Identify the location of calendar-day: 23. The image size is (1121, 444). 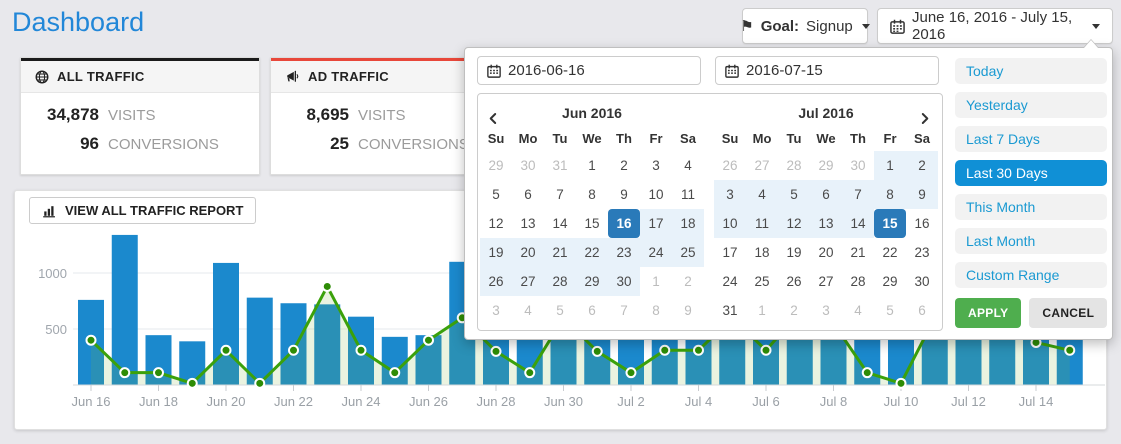
(624, 252).